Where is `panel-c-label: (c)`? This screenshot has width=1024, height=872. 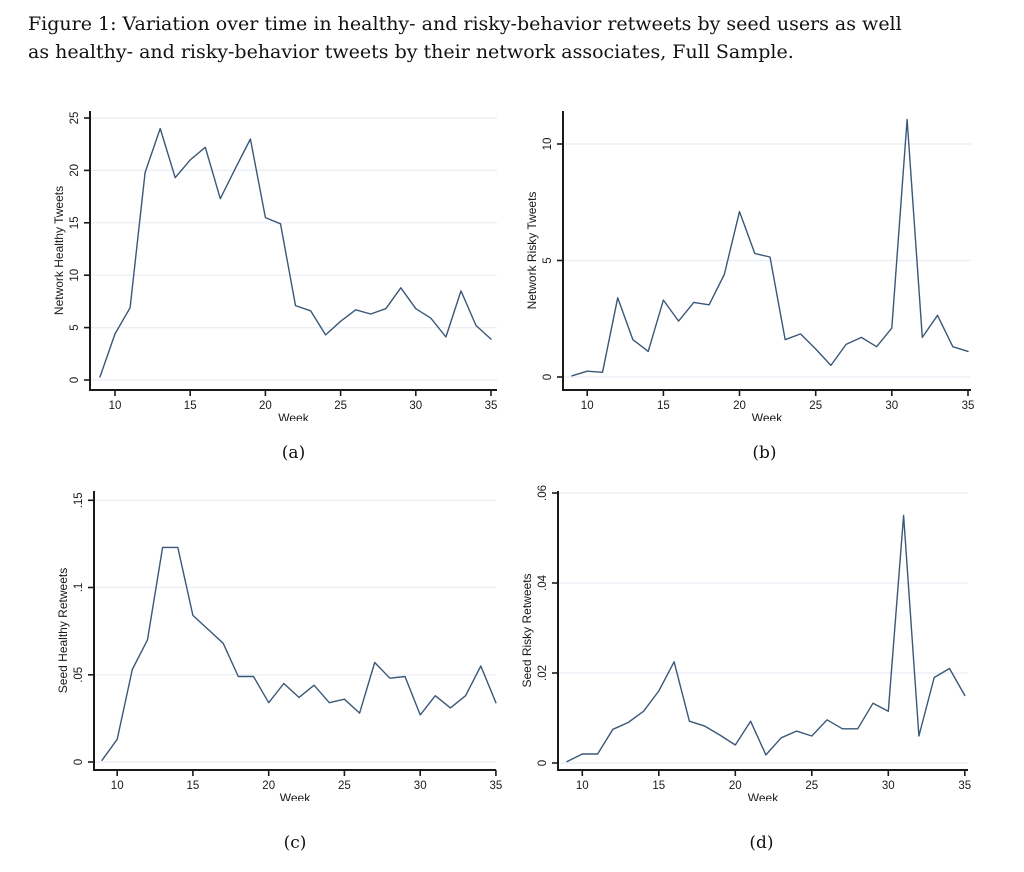 panel-c-label: (c) is located at coordinates (295, 843).